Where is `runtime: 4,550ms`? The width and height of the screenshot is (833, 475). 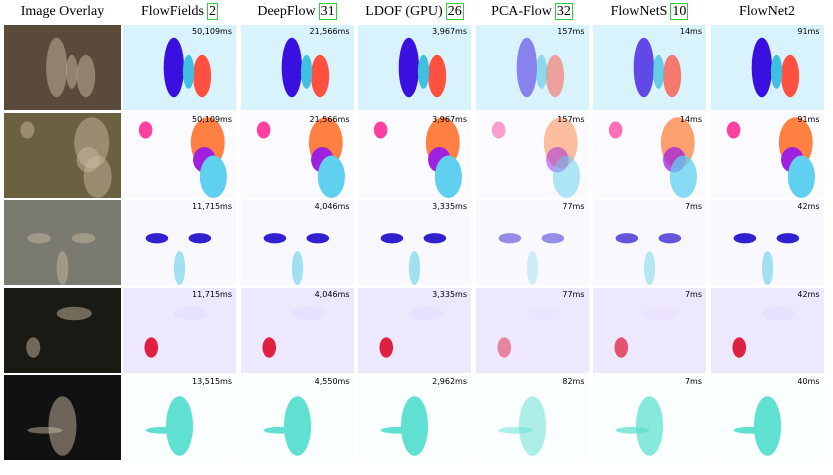
runtime: 4,550ms is located at coordinates (332, 381).